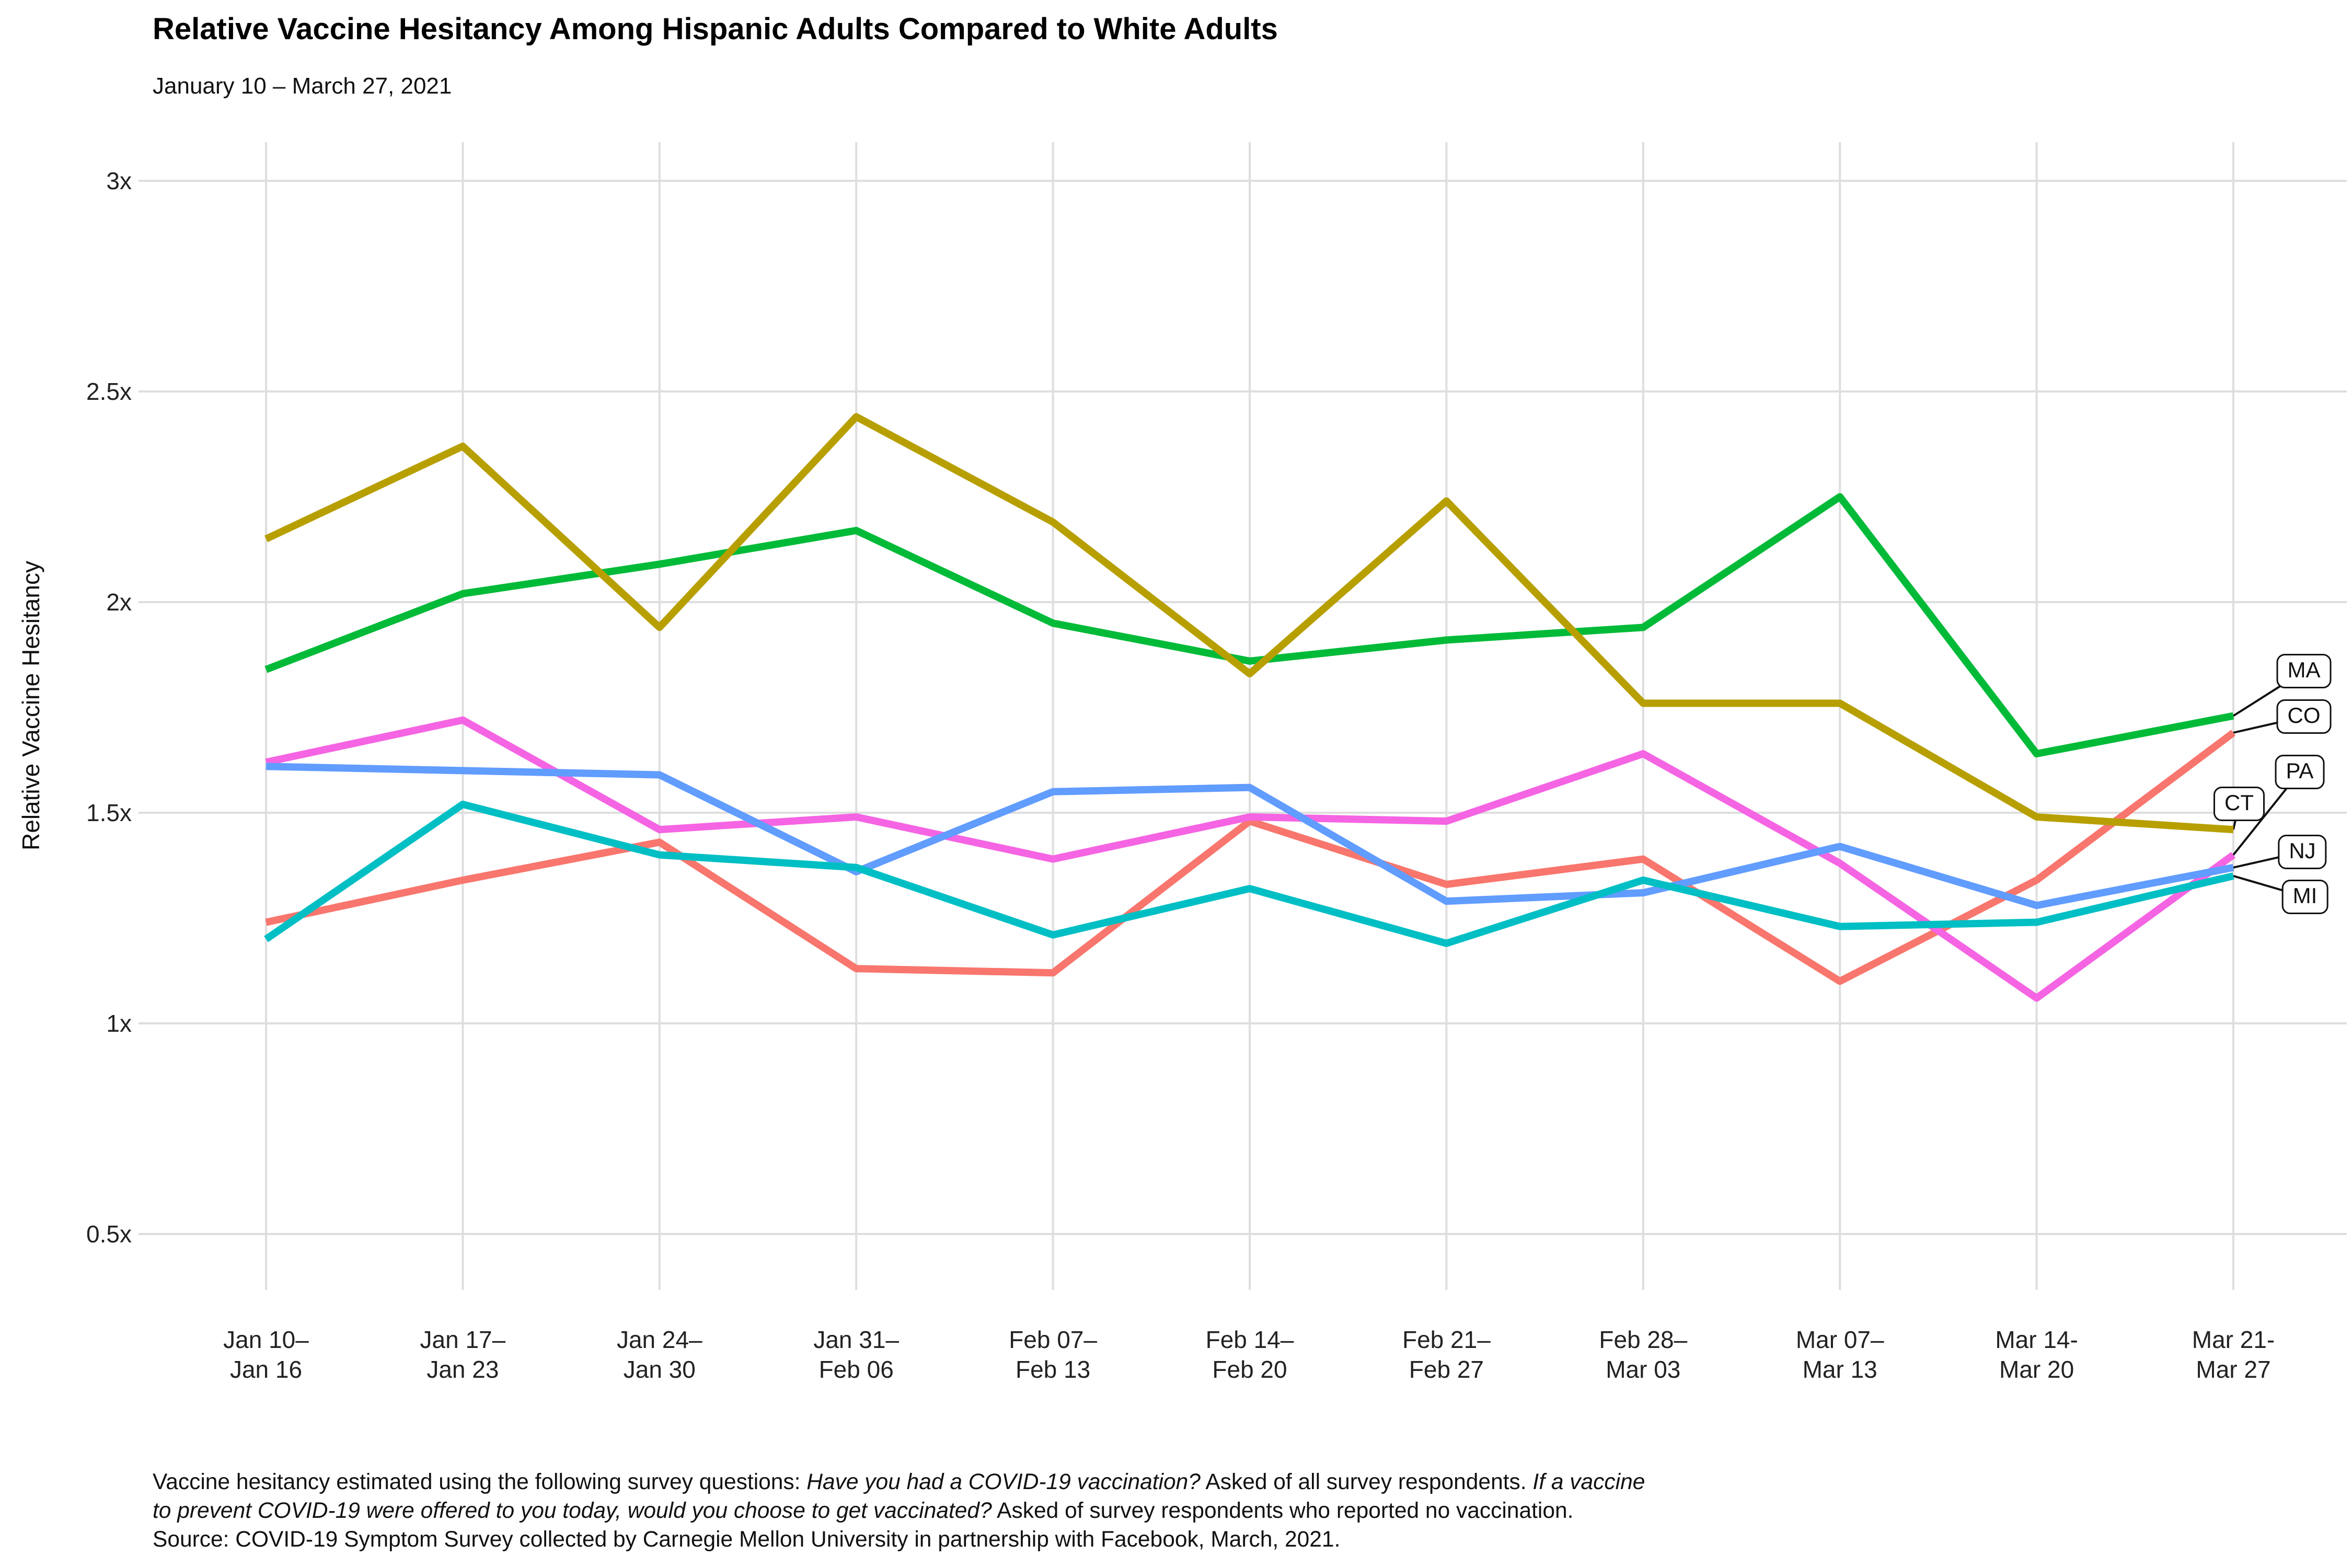  Describe the element at coordinates (1366, 1482) in the screenshot. I see `footer-text: Asked of all survey respondents.` at that location.